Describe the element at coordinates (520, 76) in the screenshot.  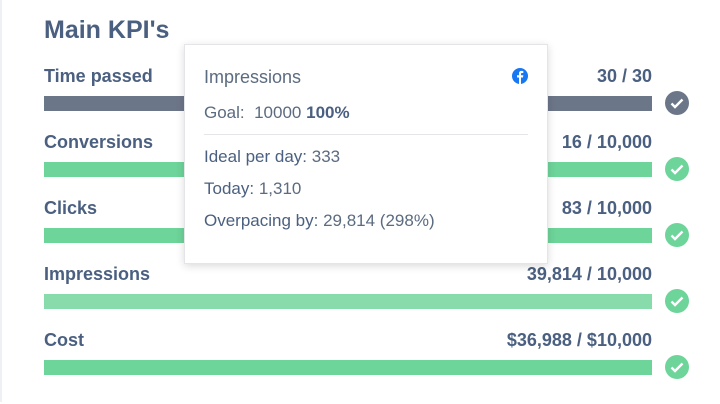
I see `facebook-icon` at that location.